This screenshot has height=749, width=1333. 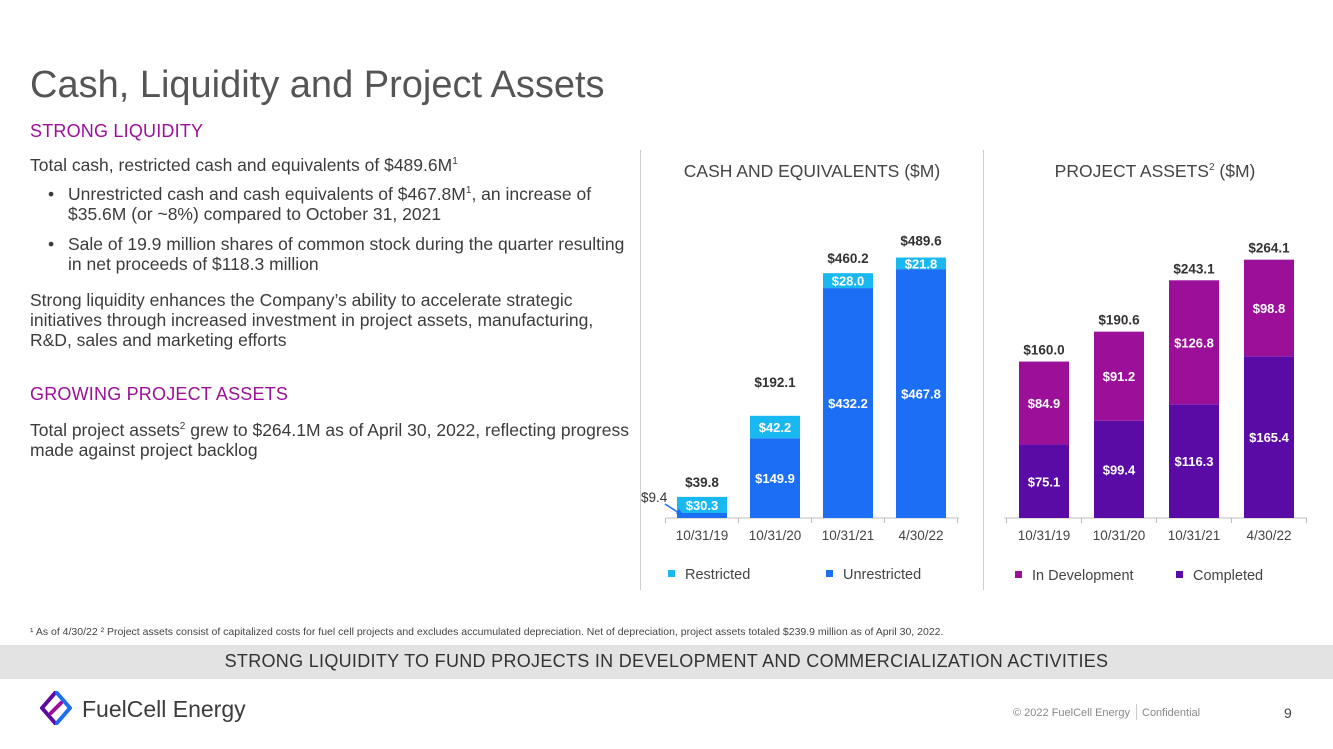 I want to click on project-assets-label: Total project assets, so click(x=105, y=430).